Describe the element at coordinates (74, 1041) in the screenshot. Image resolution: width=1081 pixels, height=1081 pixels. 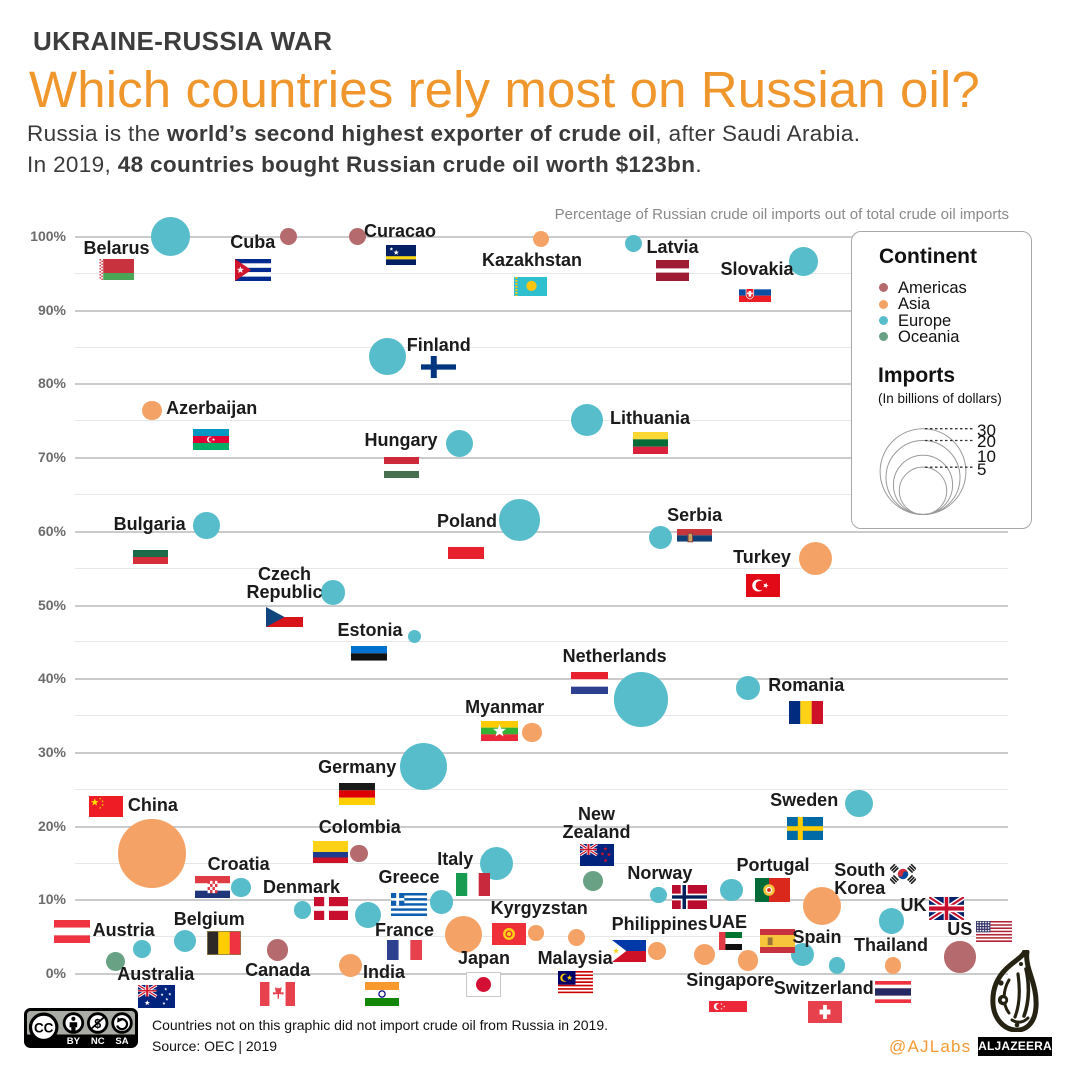
I see `svg-text: BY` at that location.